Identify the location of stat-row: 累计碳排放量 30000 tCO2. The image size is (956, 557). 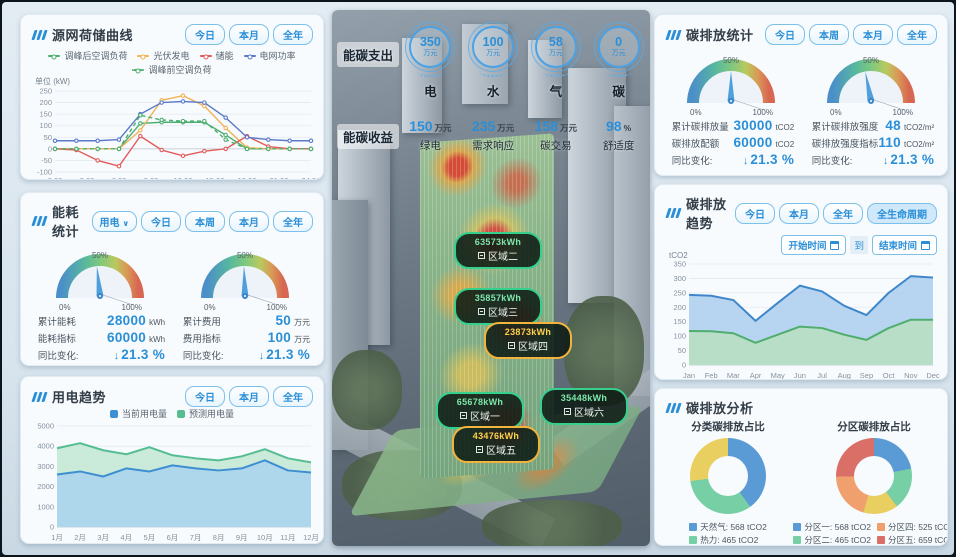
(733, 125).